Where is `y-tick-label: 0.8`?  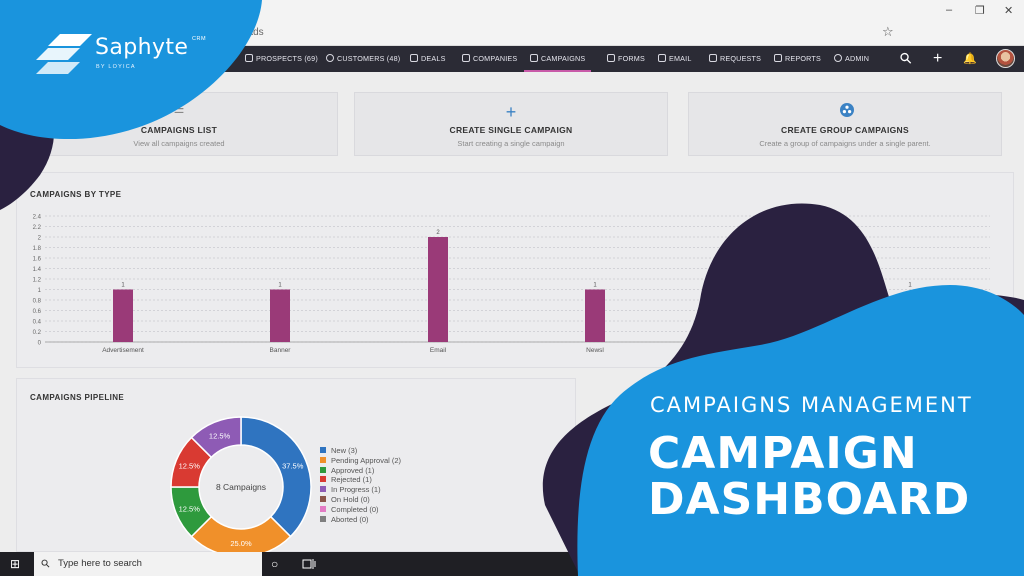
y-tick-label: 0.8 is located at coordinates (37, 302).